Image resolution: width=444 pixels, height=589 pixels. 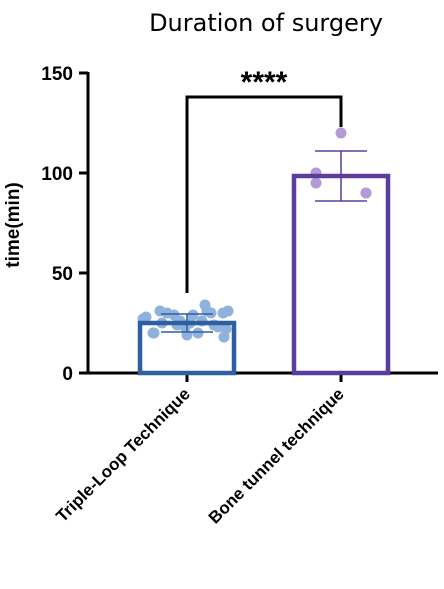 I want to click on y-tick-label: 150, so click(x=57, y=74).